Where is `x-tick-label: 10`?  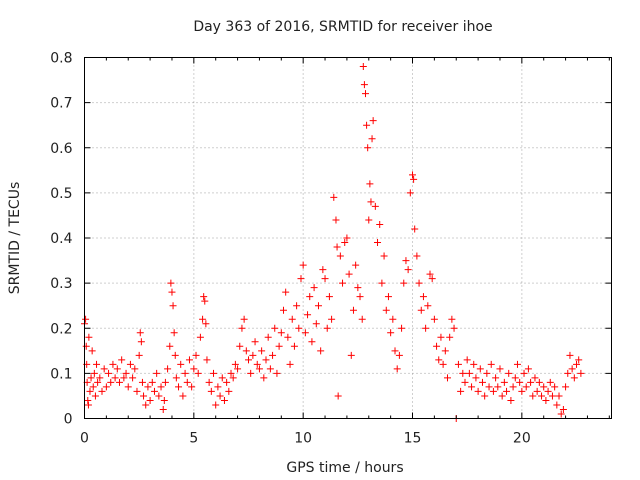
x-tick-label: 10 is located at coordinates (303, 439).